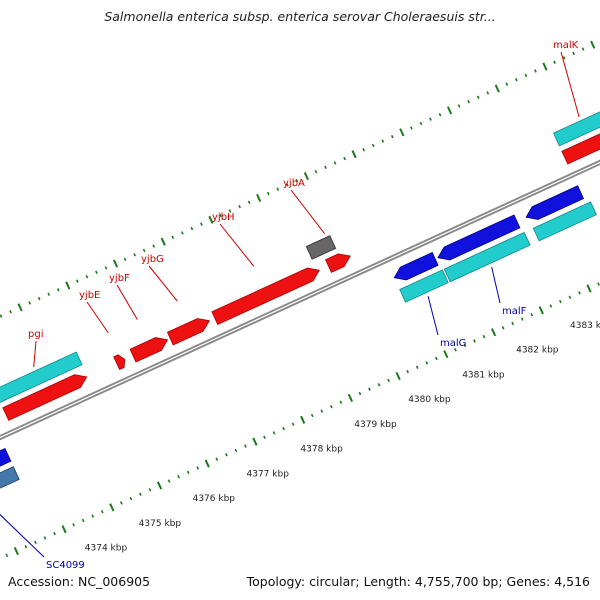 Image resolution: width=600 pixels, height=600 pixels. I want to click on misc-SC4099, so click(10, 477).